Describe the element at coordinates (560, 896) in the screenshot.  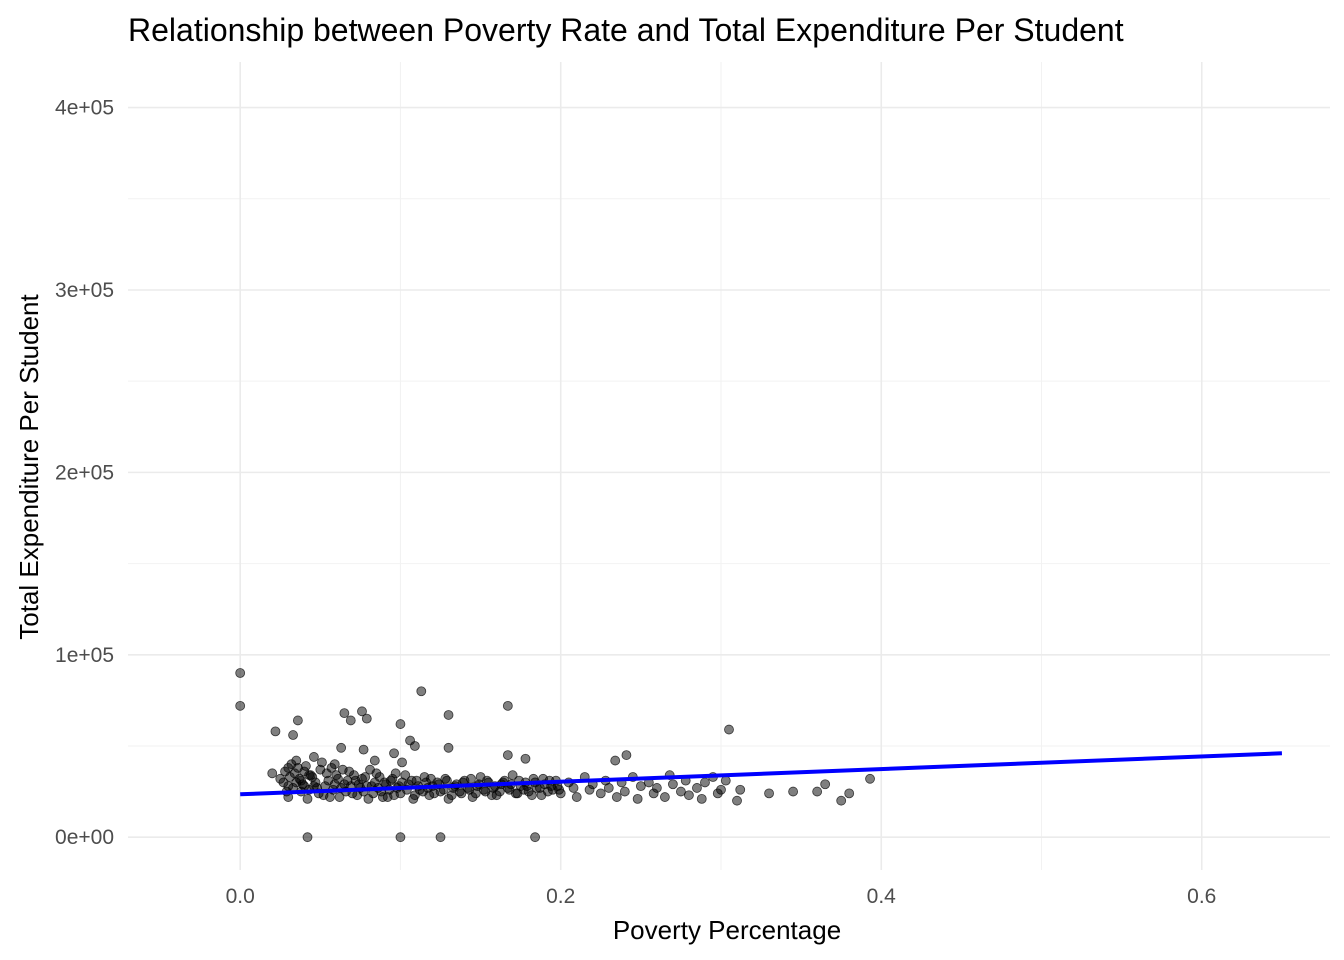
I see `x-tick-label: 0.2` at that location.